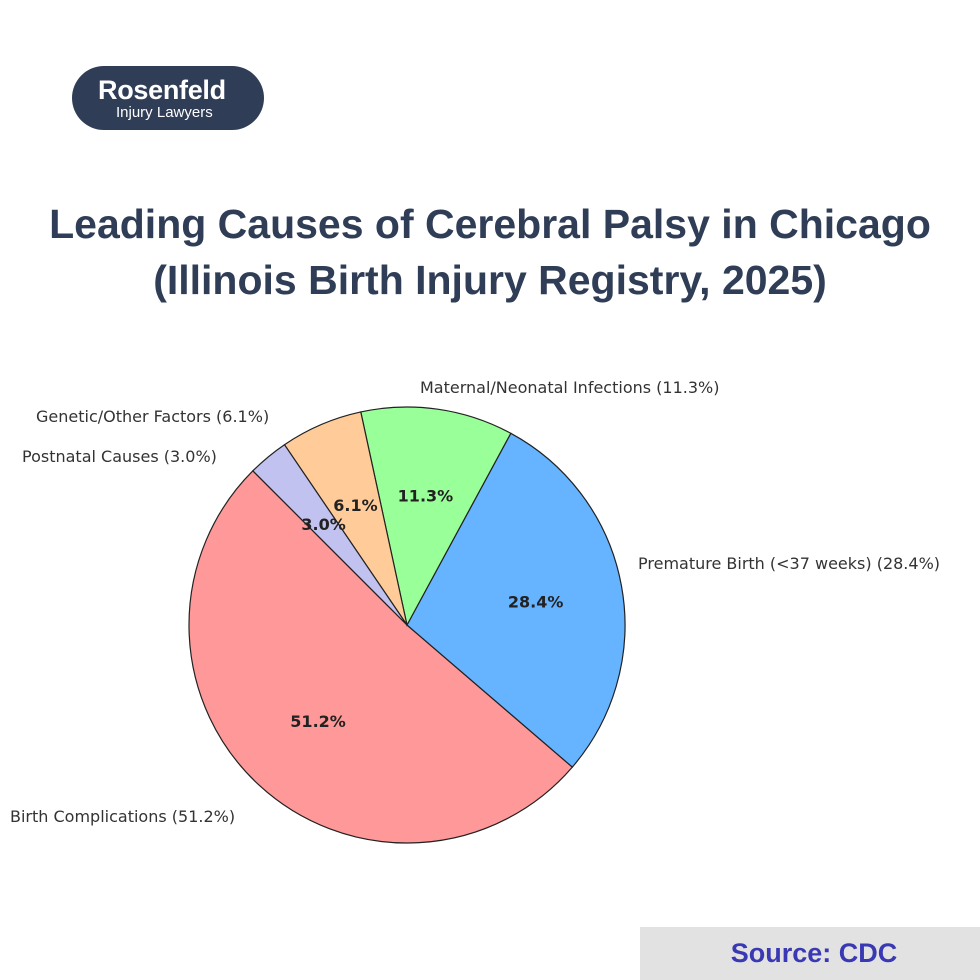 The image size is (980, 980). What do you see at coordinates (318, 721) in the screenshot?
I see `pie-percent-label: 51.2%` at bounding box center [318, 721].